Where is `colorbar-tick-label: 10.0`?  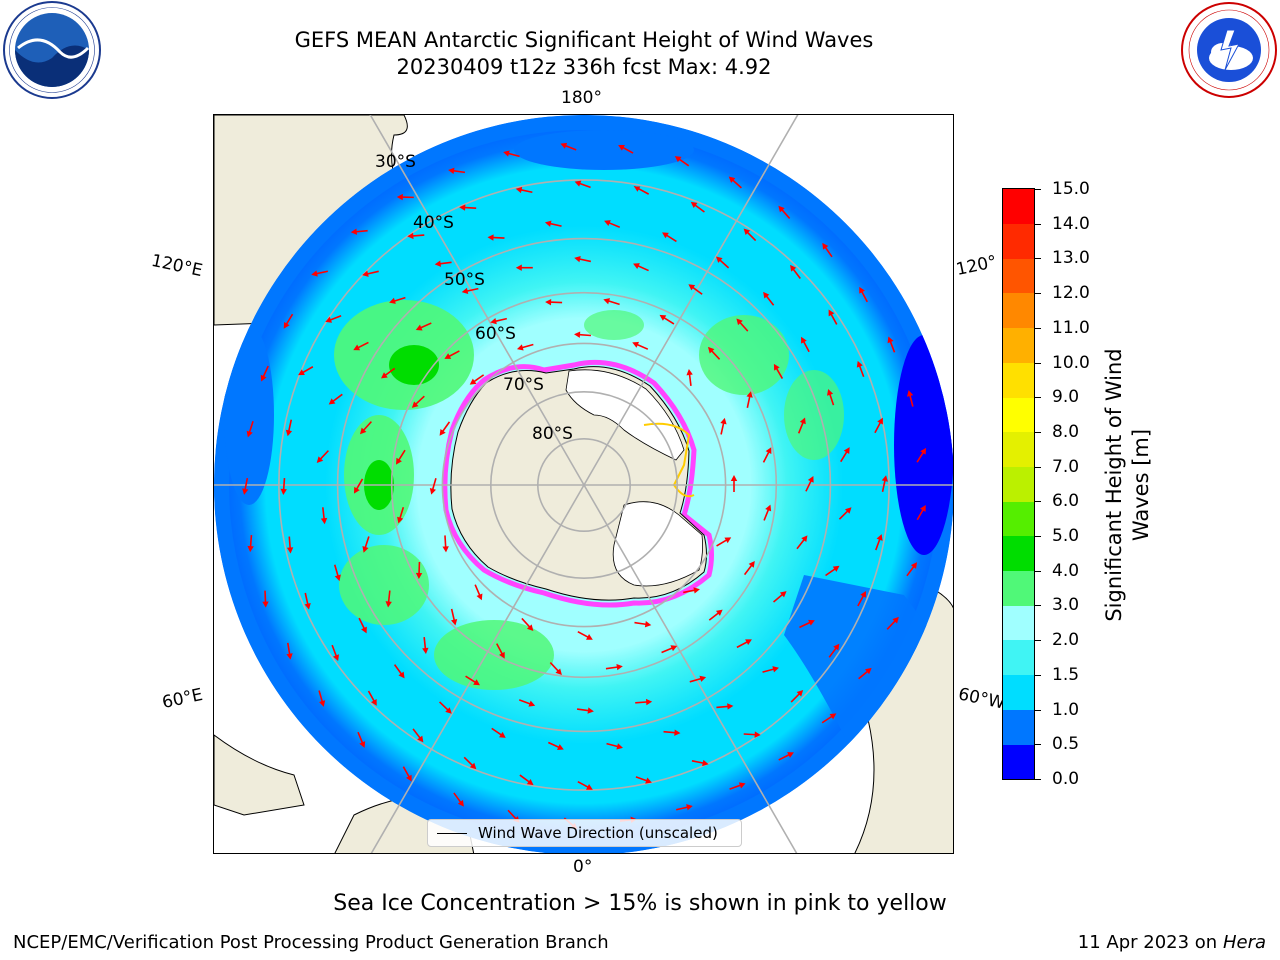
colorbar-tick-label: 10.0 is located at coordinates (1071, 362).